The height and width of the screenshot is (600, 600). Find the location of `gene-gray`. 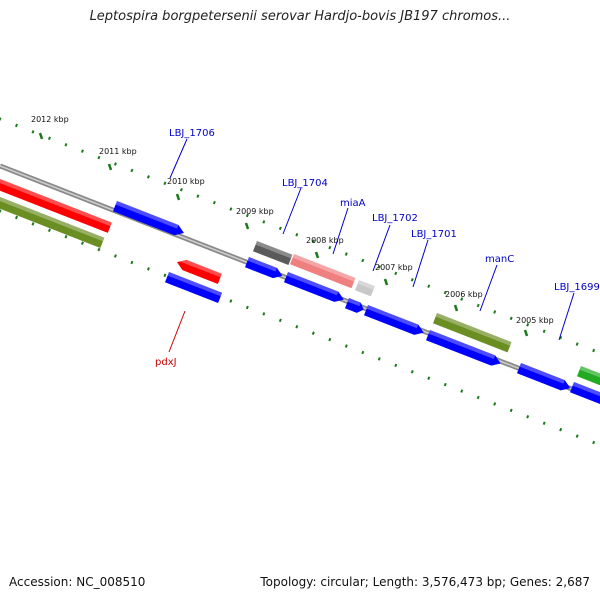

gene-gray is located at coordinates (273, 253).